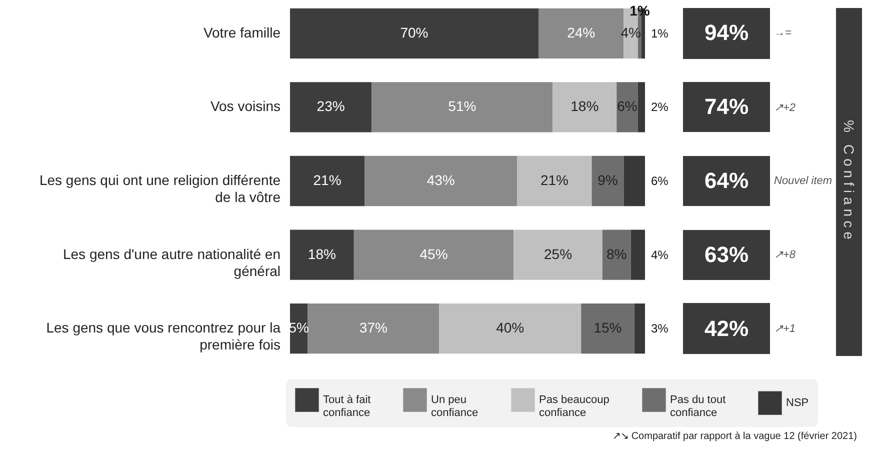 Image resolution: width=871 pixels, height=449 pixels. I want to click on text: ↗↘ Comparatif par rapport à la vague 12 (février 2021), so click(734, 436).